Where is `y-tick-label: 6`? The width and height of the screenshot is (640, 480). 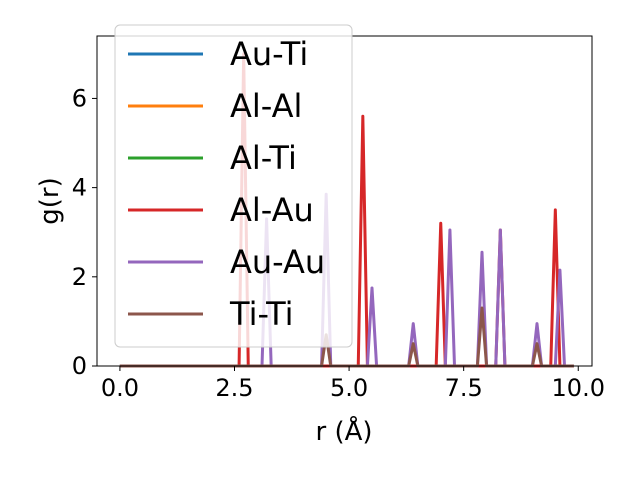
y-tick-label: 6 is located at coordinates (79, 98).